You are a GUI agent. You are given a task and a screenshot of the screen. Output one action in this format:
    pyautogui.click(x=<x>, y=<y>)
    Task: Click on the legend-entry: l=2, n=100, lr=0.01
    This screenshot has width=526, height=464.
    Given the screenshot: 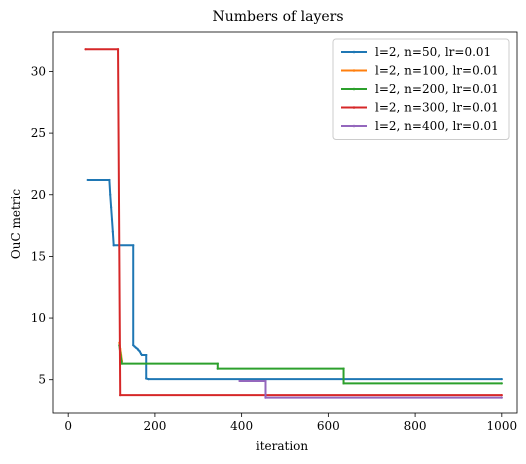 What is the action you would take?
    pyautogui.click(x=437, y=71)
    